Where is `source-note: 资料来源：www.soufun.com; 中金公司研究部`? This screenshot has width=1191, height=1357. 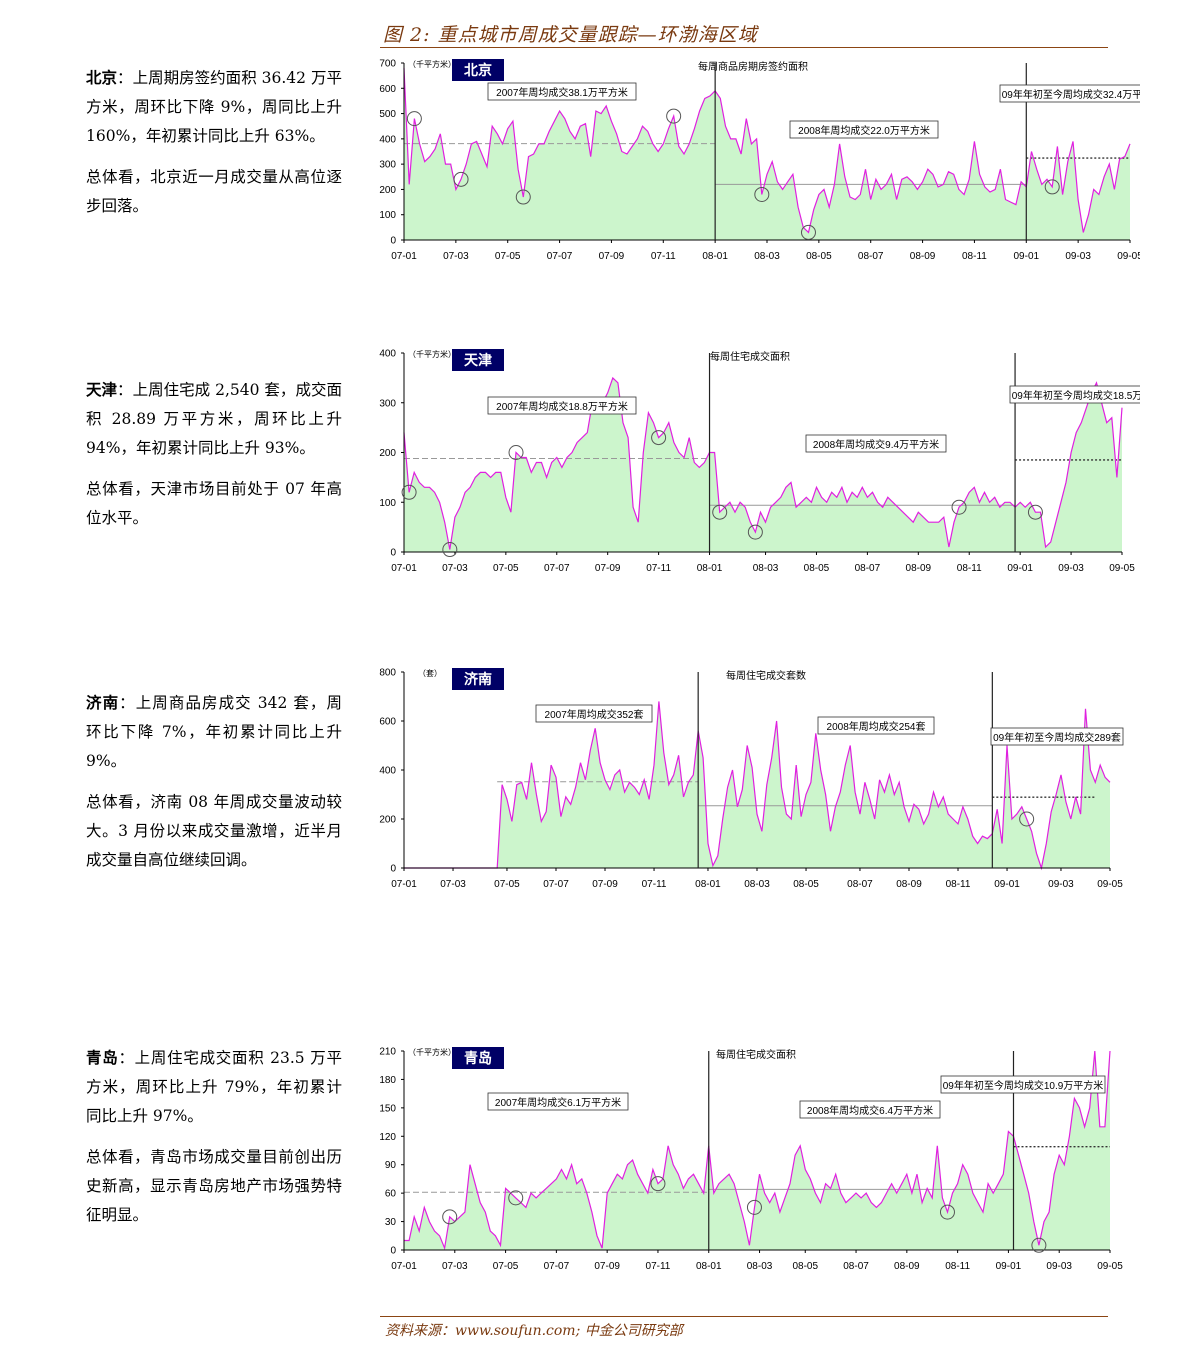
source-note: 资料来源：www.soufun.com; 中金公司研究部 is located at coordinates (534, 1331).